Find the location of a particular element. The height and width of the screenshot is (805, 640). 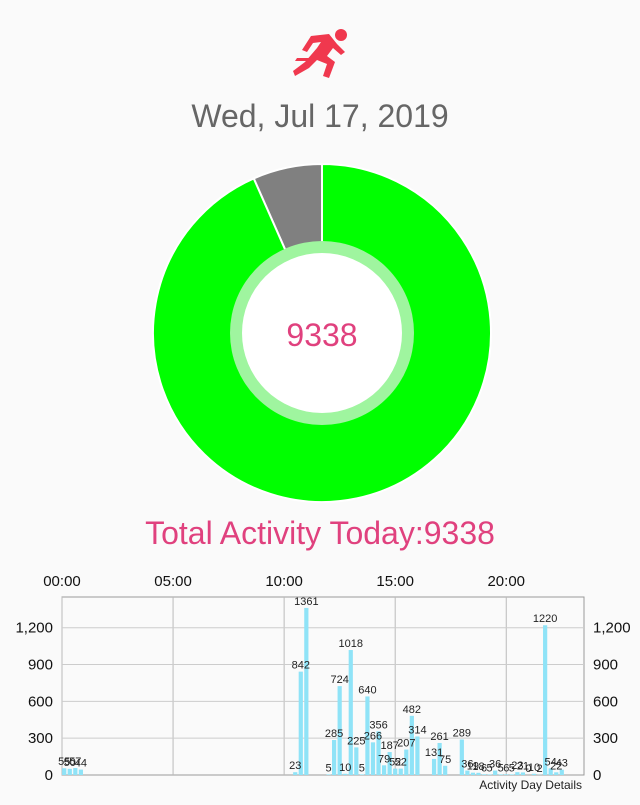

y-tick-label-right: 1,200 is located at coordinates (612, 628).